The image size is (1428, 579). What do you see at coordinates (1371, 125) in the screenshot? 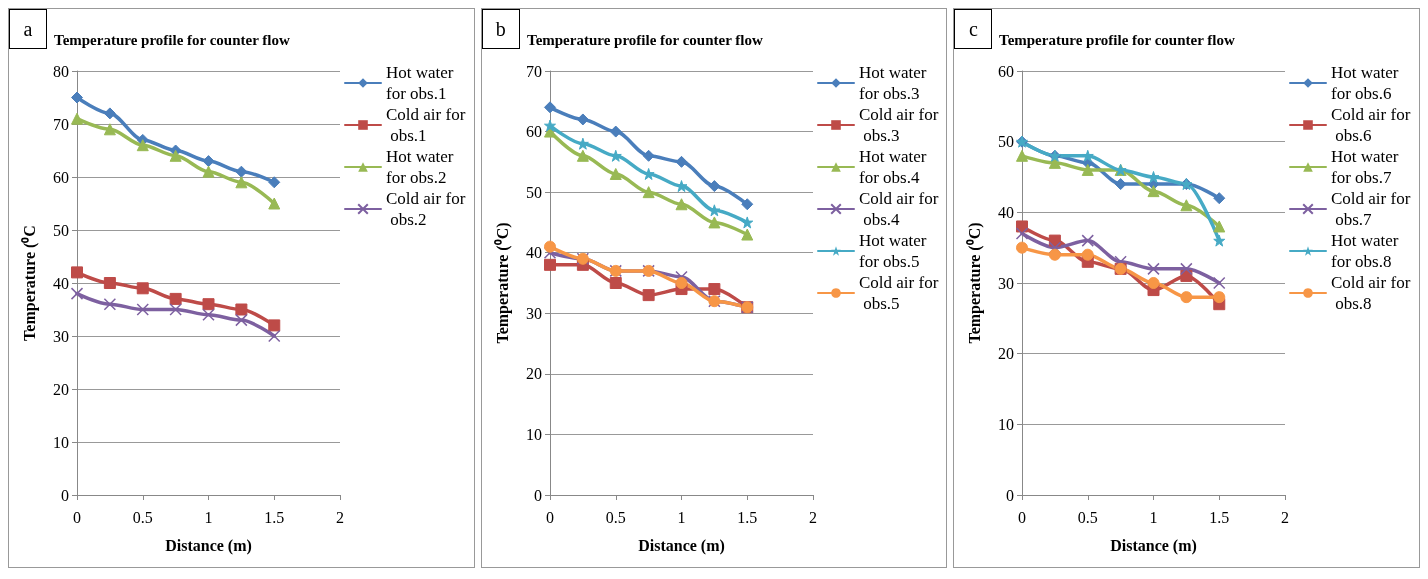
I see `legend-label: Cold air for obs.6` at bounding box center [1371, 125].